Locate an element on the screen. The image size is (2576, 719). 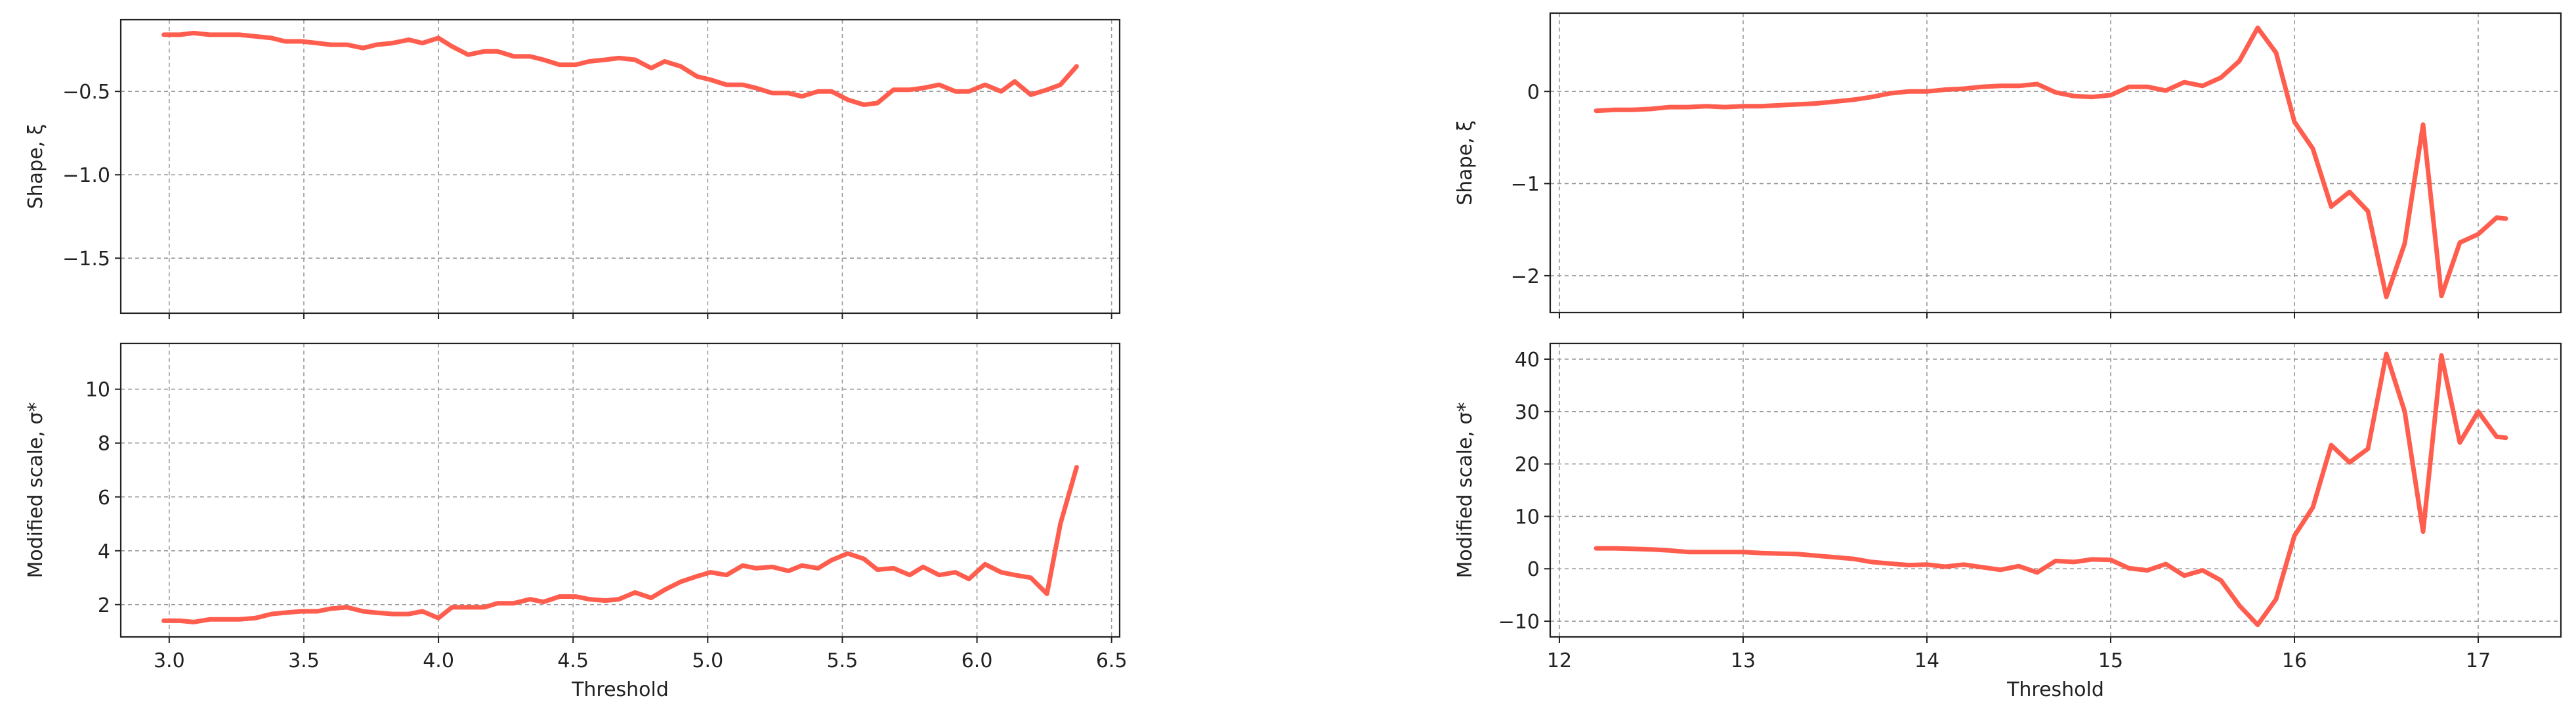
x-tick-label: 14 is located at coordinates (1926, 660).